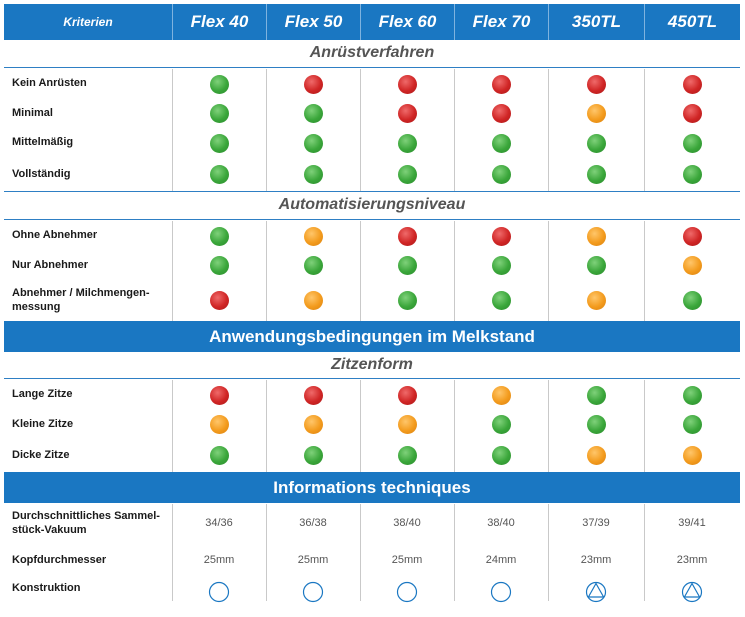 Image resolution: width=745 pixels, height=617 pixels. Describe the element at coordinates (42, 394) in the screenshot. I see `row-label: Lange Zitze` at that location.